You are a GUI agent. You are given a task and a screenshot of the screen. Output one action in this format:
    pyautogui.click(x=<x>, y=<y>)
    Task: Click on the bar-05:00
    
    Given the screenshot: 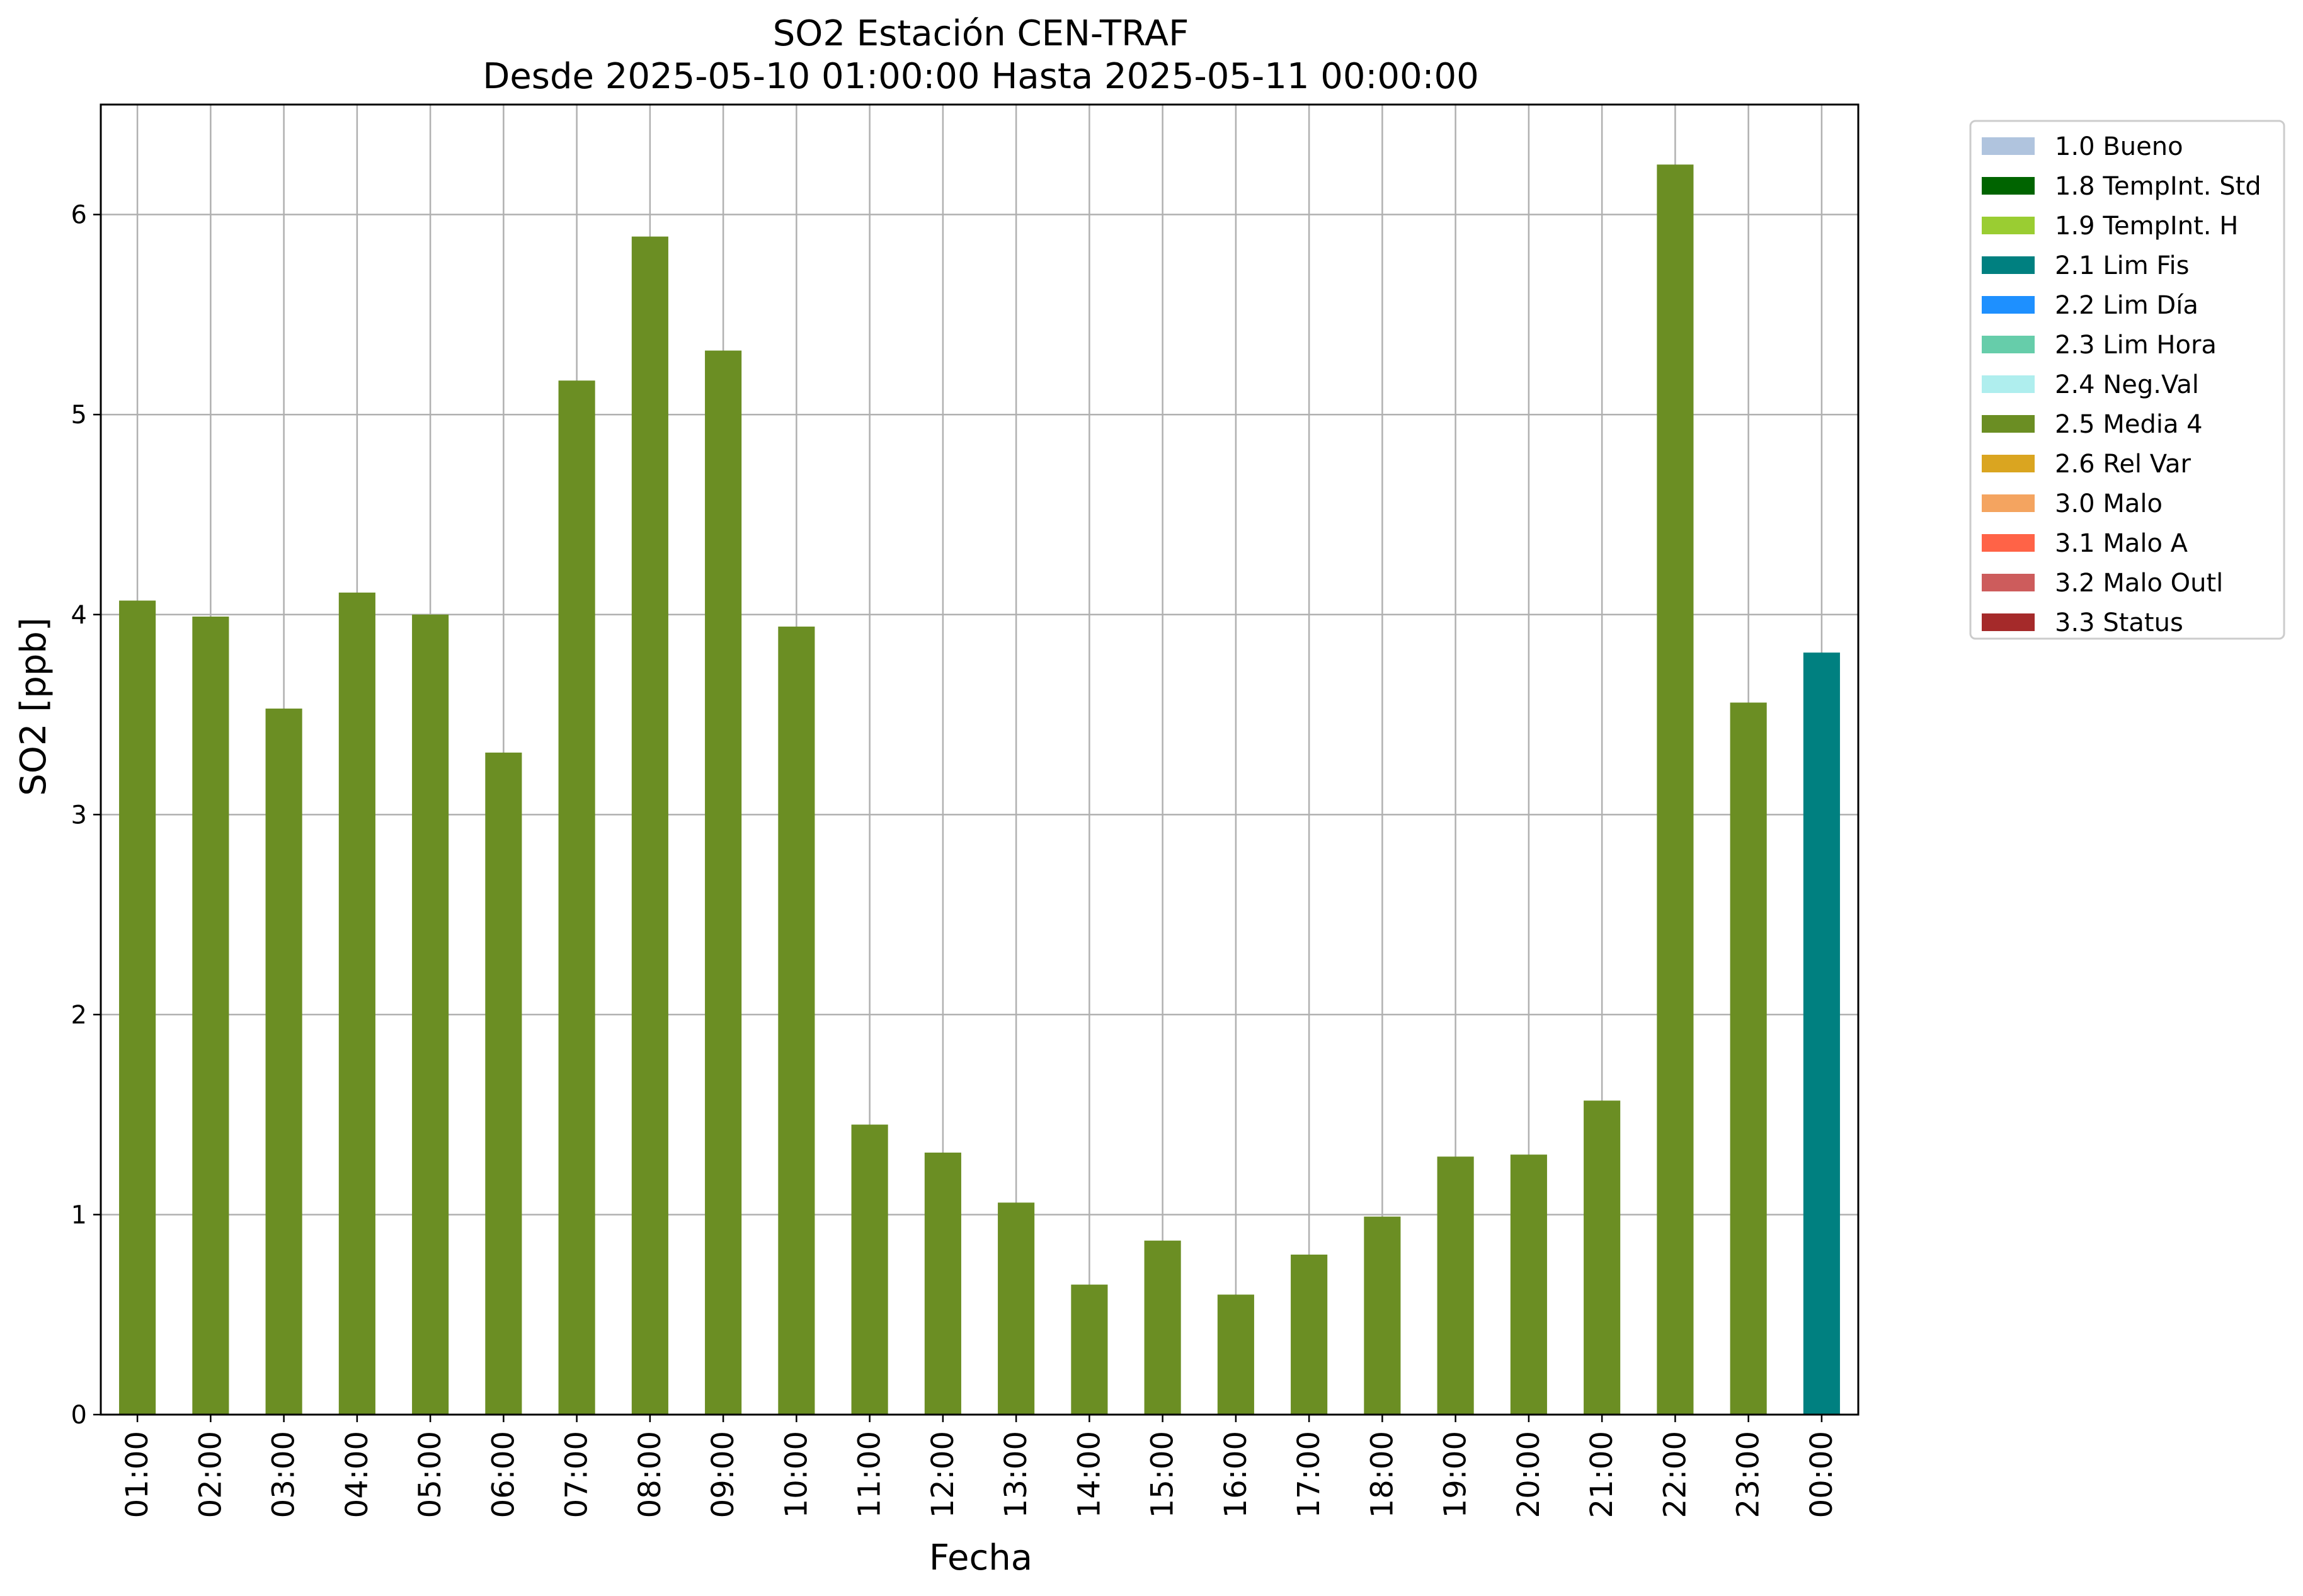 What is the action you would take?
    pyautogui.click(x=431, y=1014)
    